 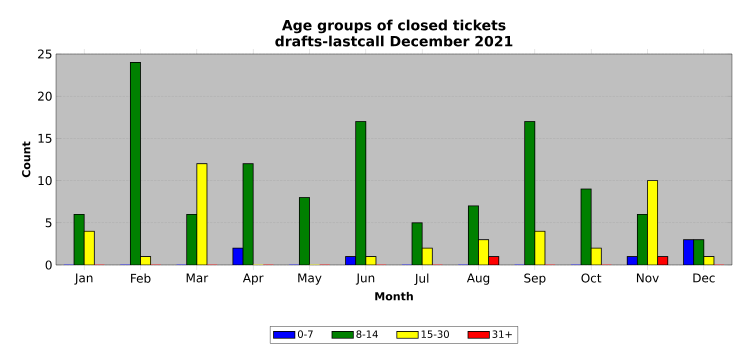 What do you see at coordinates (197, 278) in the screenshot?
I see `x-tick-label: Mar` at bounding box center [197, 278].